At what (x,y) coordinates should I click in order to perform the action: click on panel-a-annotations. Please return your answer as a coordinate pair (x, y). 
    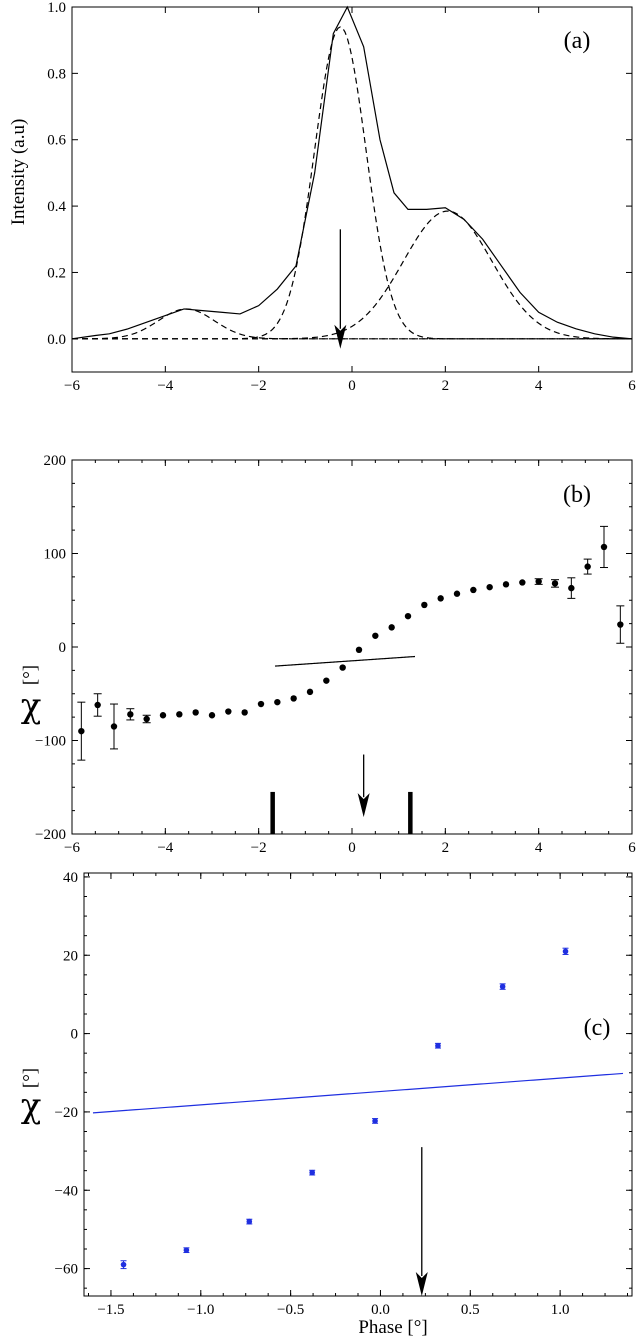
    Looking at the image, I should click on (340, 289).